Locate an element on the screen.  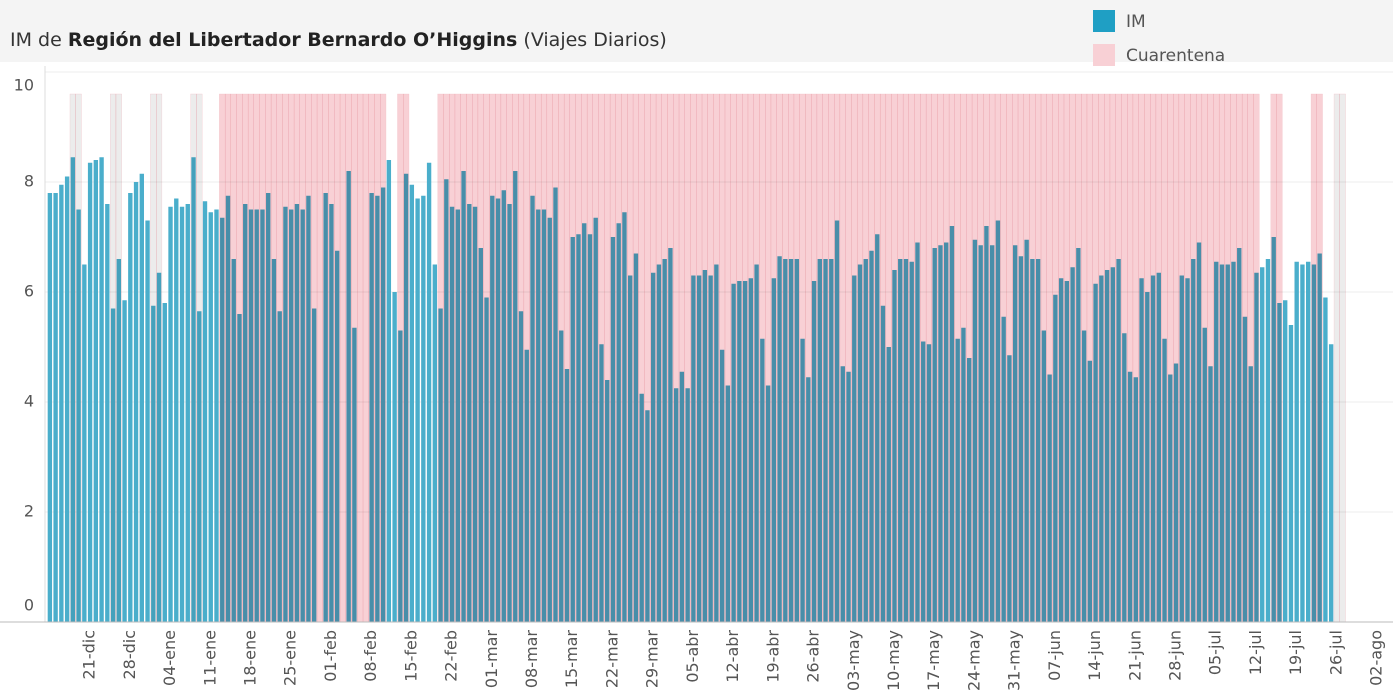
title-part: IM de is located at coordinates (36, 40).